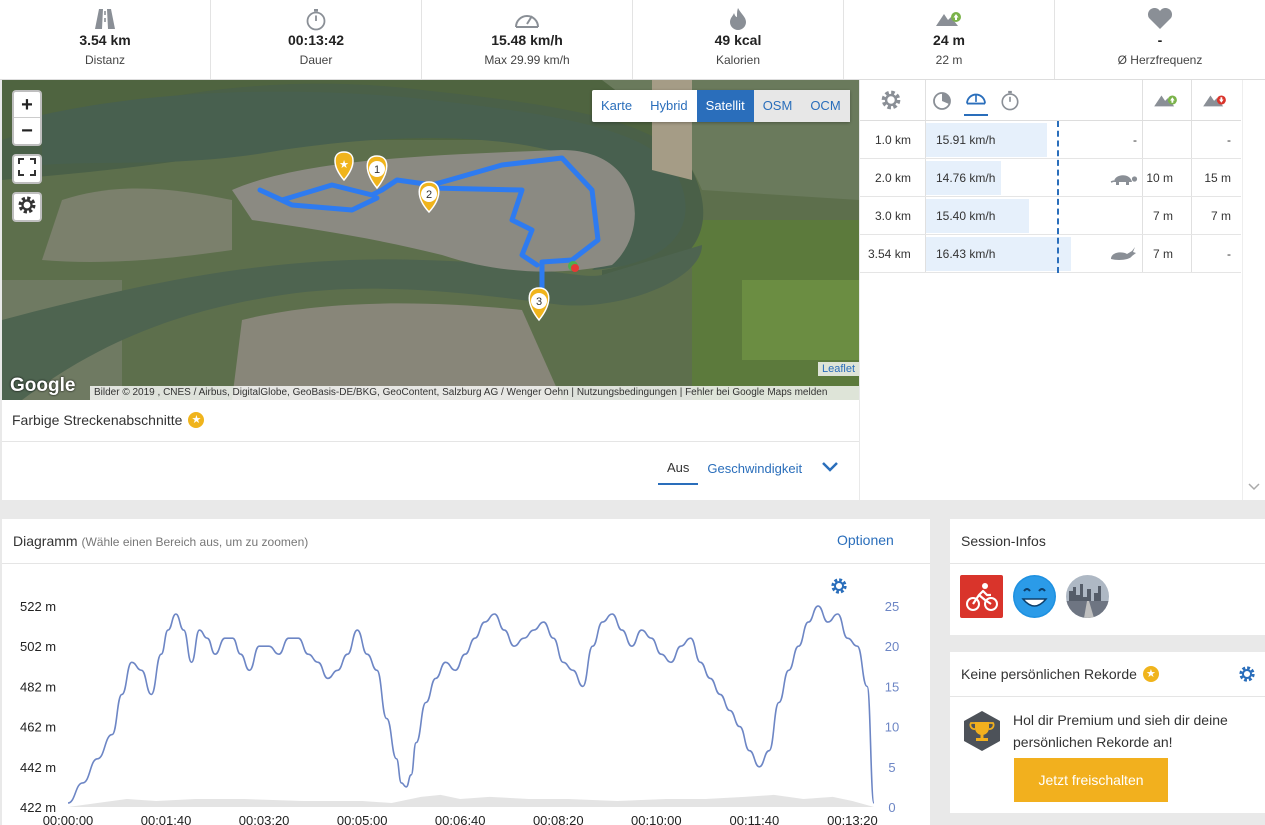 Image resolution: width=1265 pixels, height=825 pixels. Describe the element at coordinates (893, 177) in the screenshot. I see `split-distance: 2.0 km` at that location.